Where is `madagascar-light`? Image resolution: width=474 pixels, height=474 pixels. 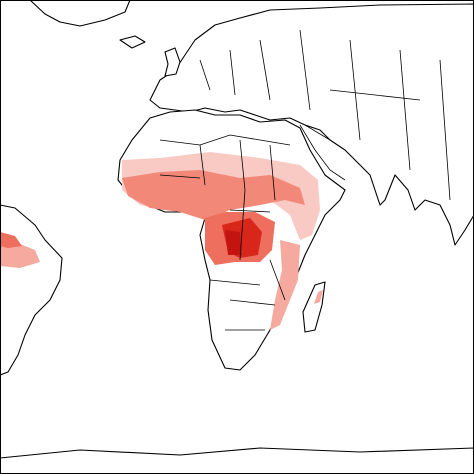 madagascar-light is located at coordinates (318, 297).